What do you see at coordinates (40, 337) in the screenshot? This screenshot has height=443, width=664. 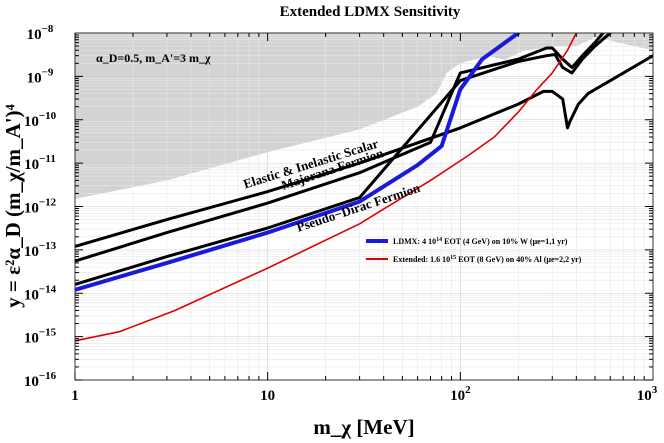 I see `y-tick-label: 10⁻¹⁵` at bounding box center [40, 337].